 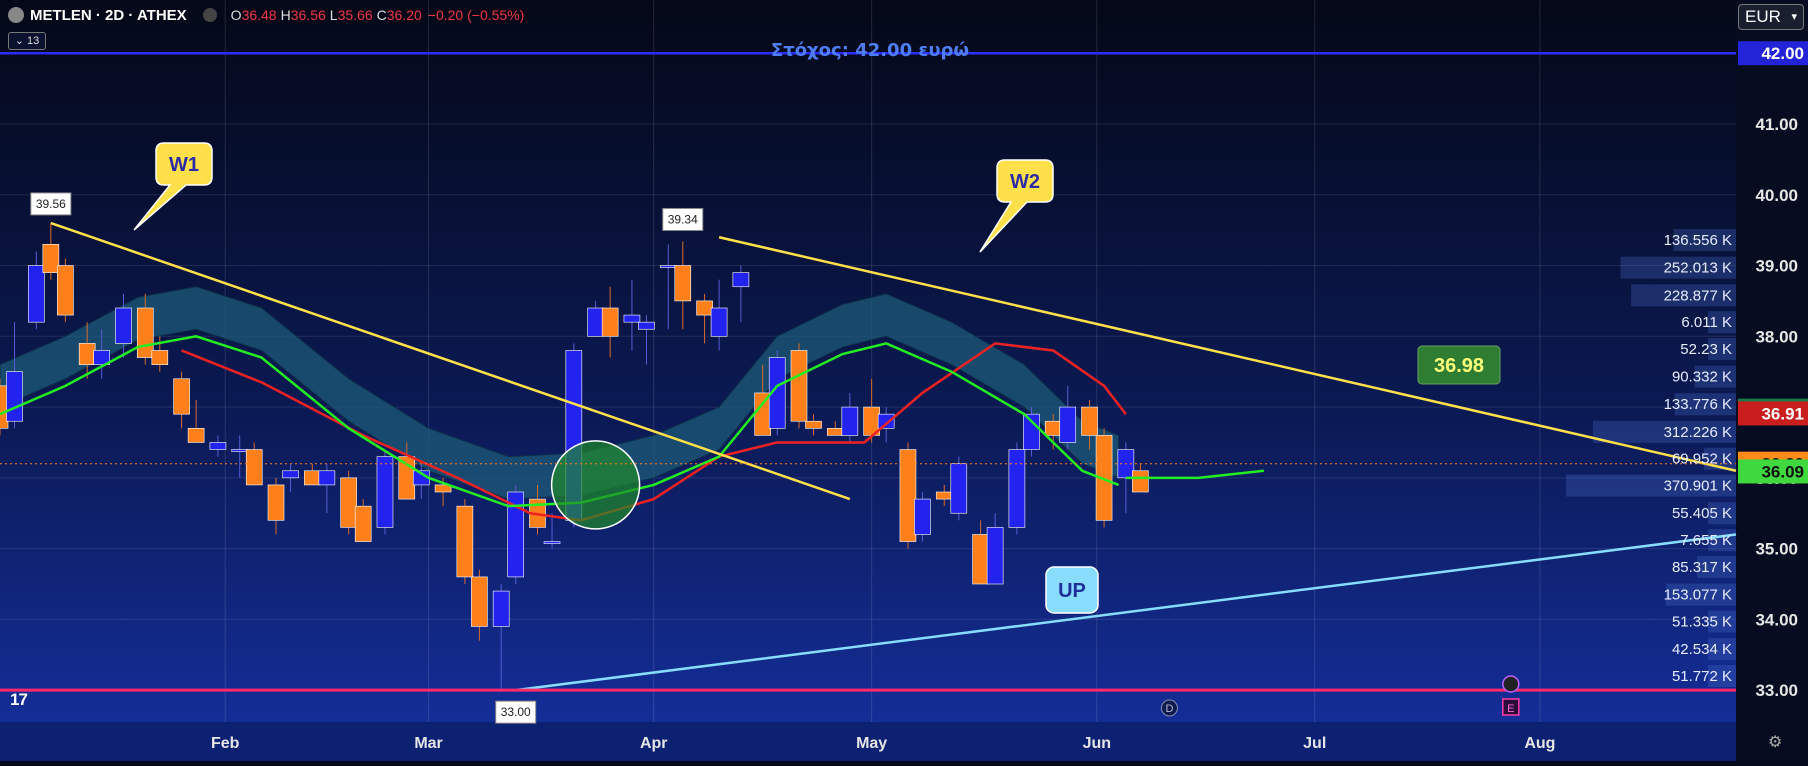 I want to click on x-tick-label: Jul, so click(x=1314, y=743).